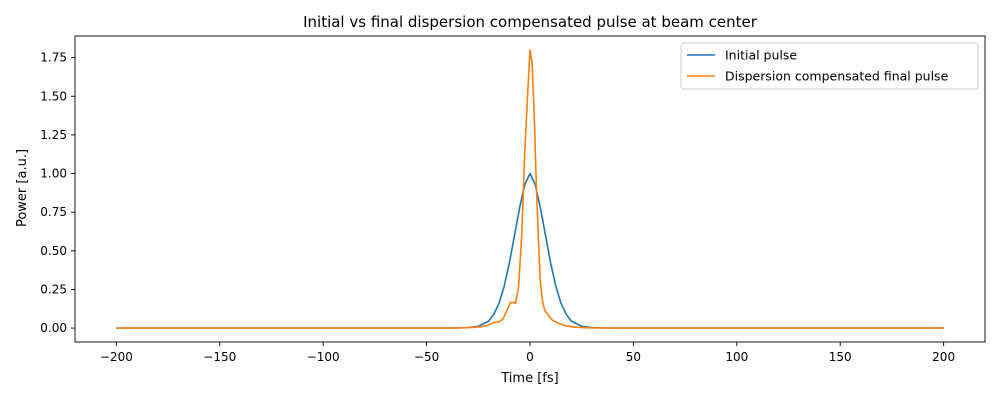 This screenshot has height=404, width=1000. I want to click on x-tick-label: −150, so click(219, 357).